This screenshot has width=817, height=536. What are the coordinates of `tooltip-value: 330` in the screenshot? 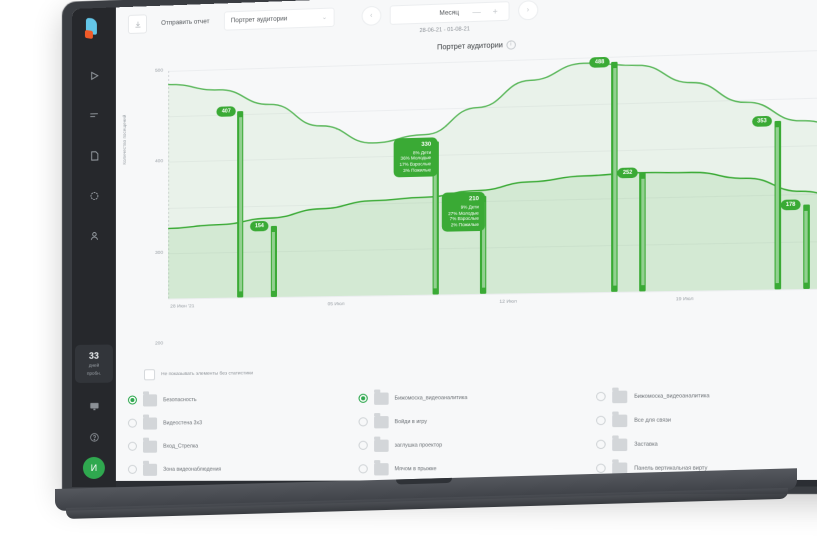 It's located at (426, 144).